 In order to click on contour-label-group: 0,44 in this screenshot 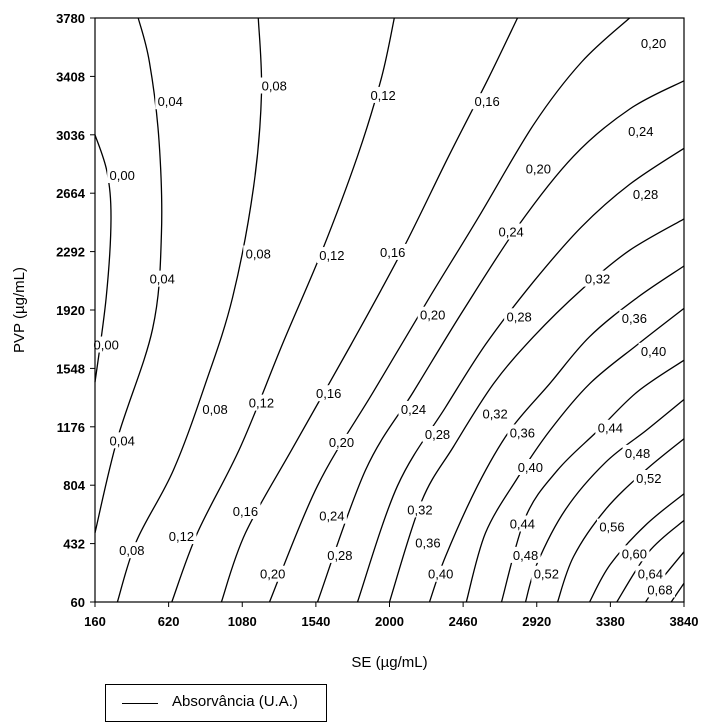, I will do `click(522, 523)`.